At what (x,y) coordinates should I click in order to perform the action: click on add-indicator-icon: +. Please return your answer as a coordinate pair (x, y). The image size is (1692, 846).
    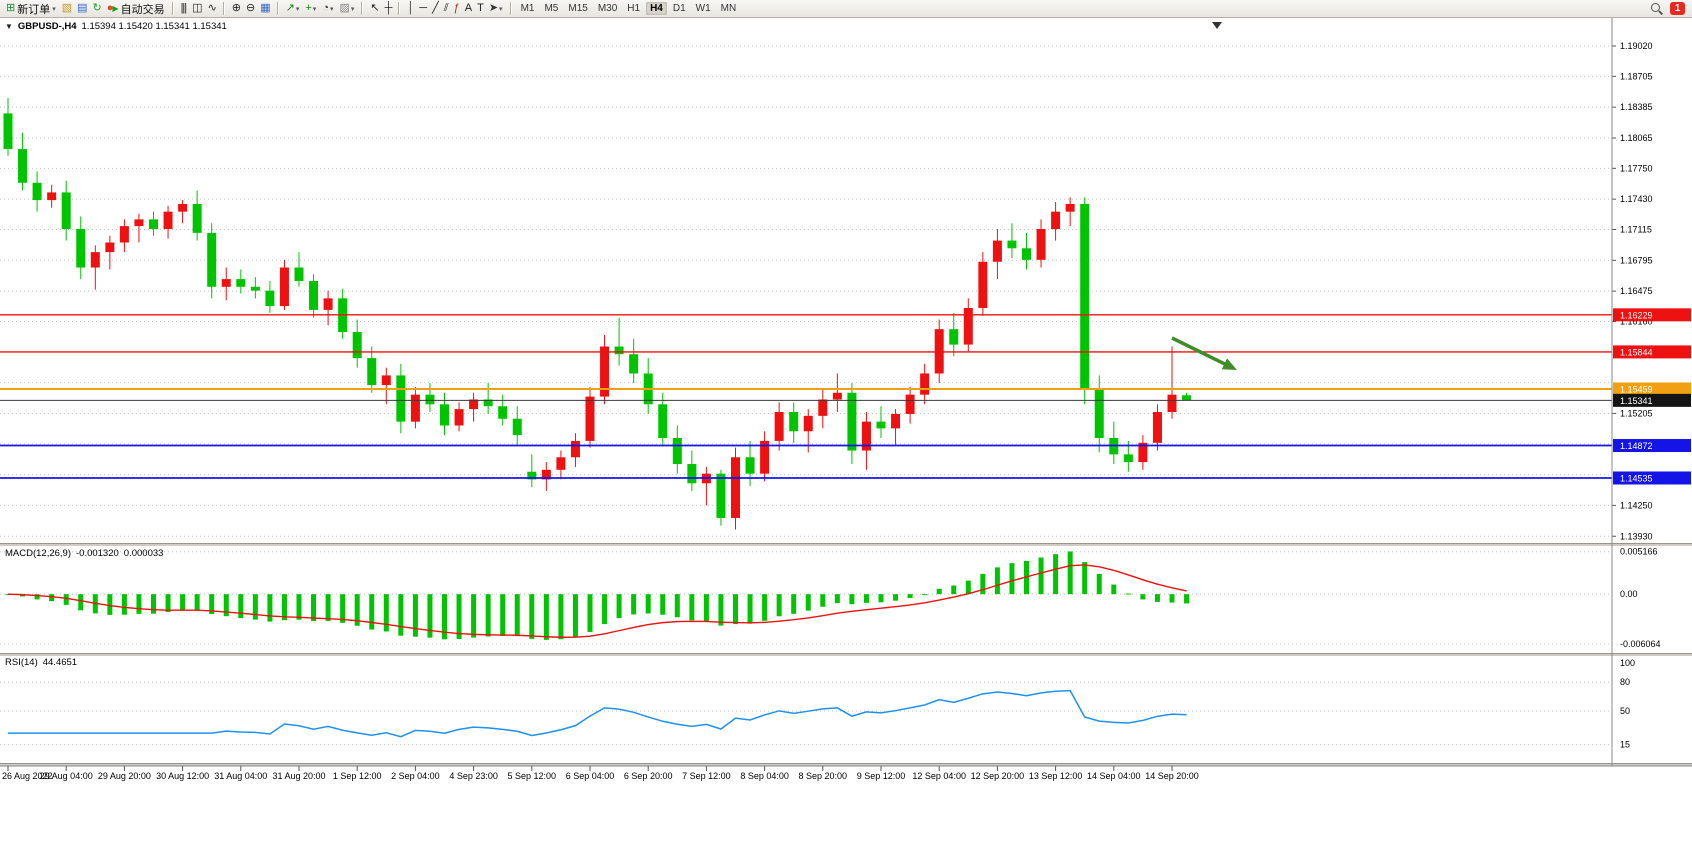
    Looking at the image, I should click on (308, 8).